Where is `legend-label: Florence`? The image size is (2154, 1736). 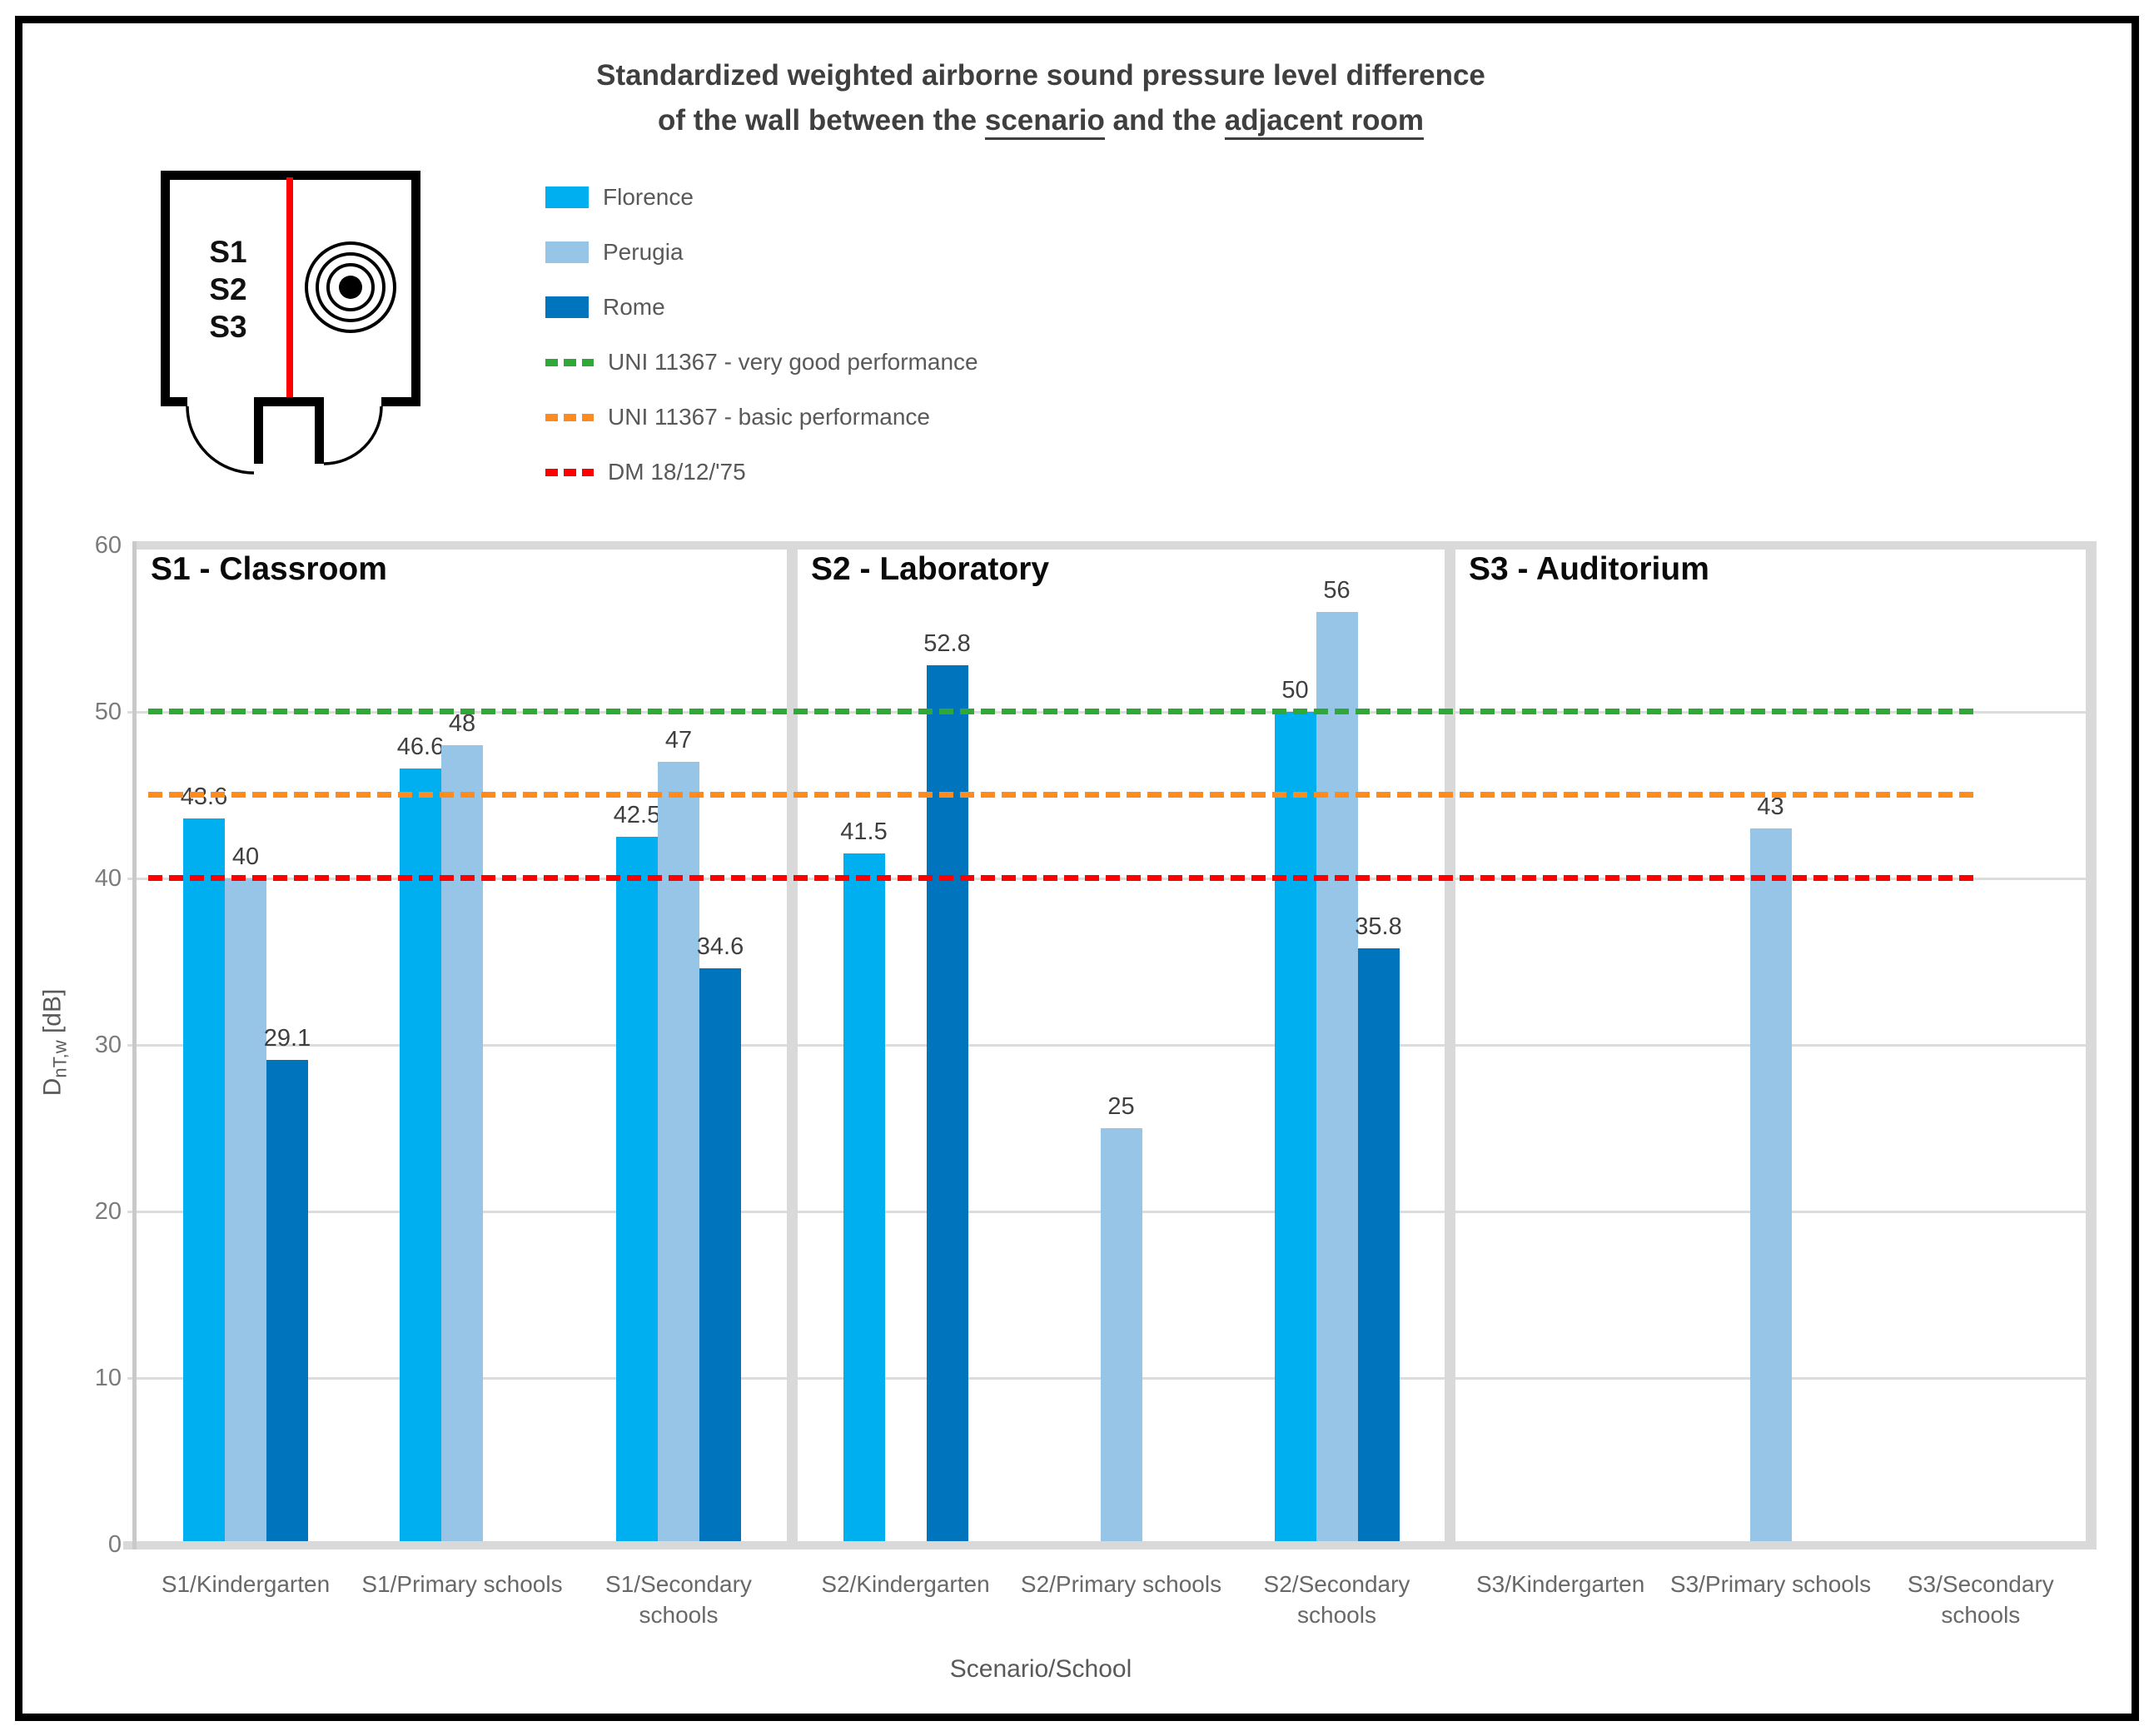
legend-label: Florence is located at coordinates (648, 197).